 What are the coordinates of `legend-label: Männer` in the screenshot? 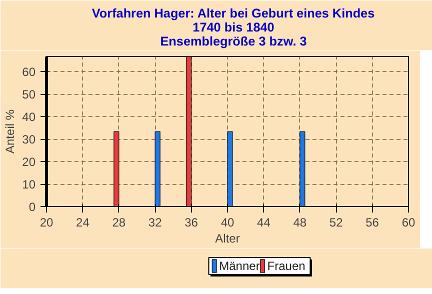 It's located at (239, 266).